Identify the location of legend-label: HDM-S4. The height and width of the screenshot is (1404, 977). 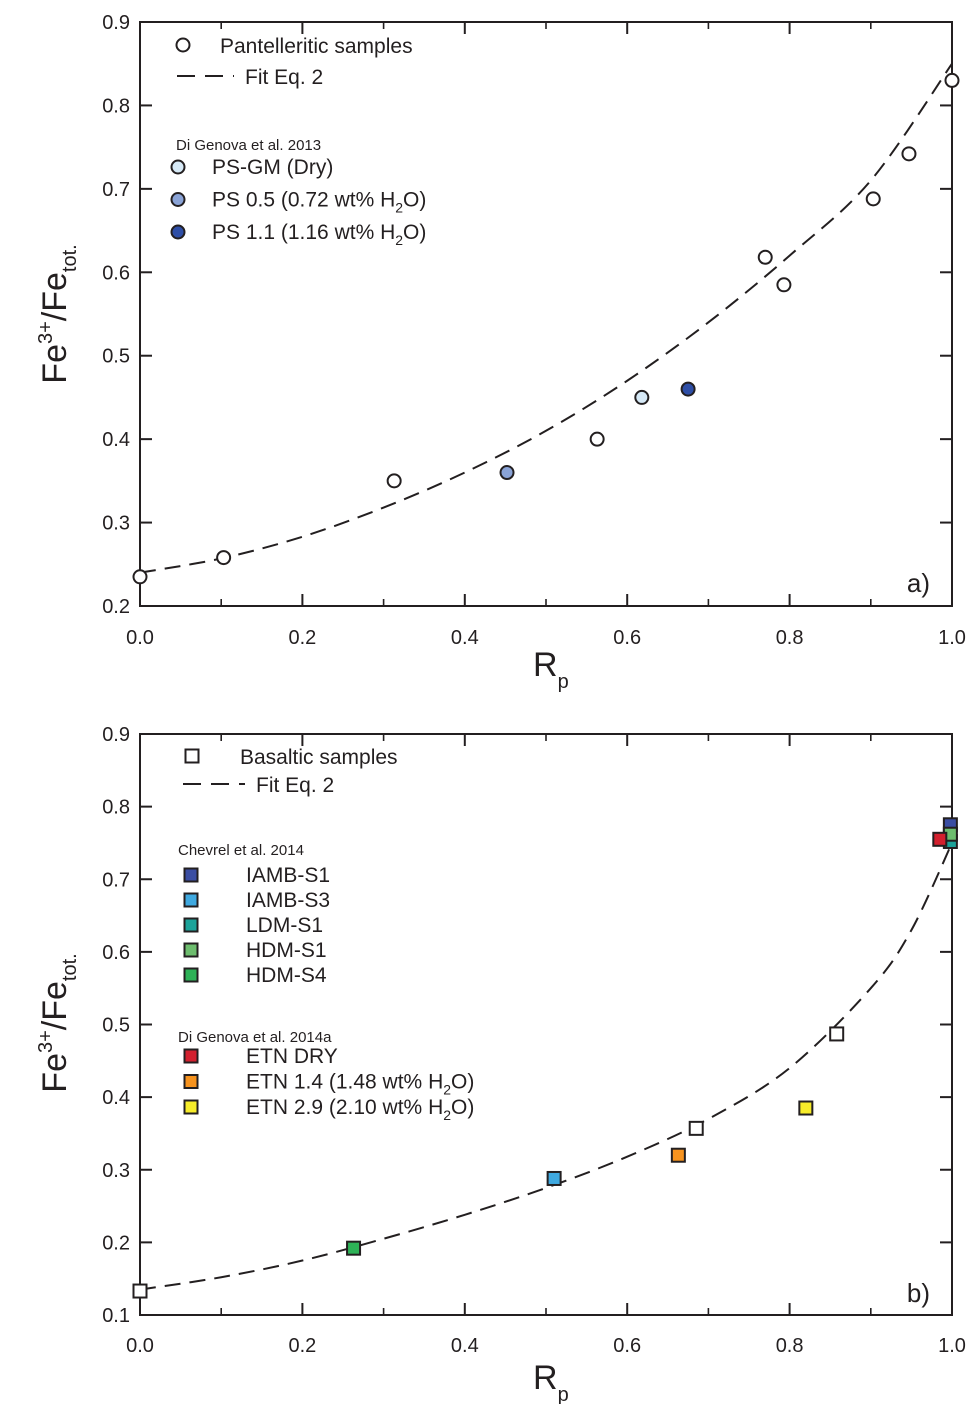
(286, 975).